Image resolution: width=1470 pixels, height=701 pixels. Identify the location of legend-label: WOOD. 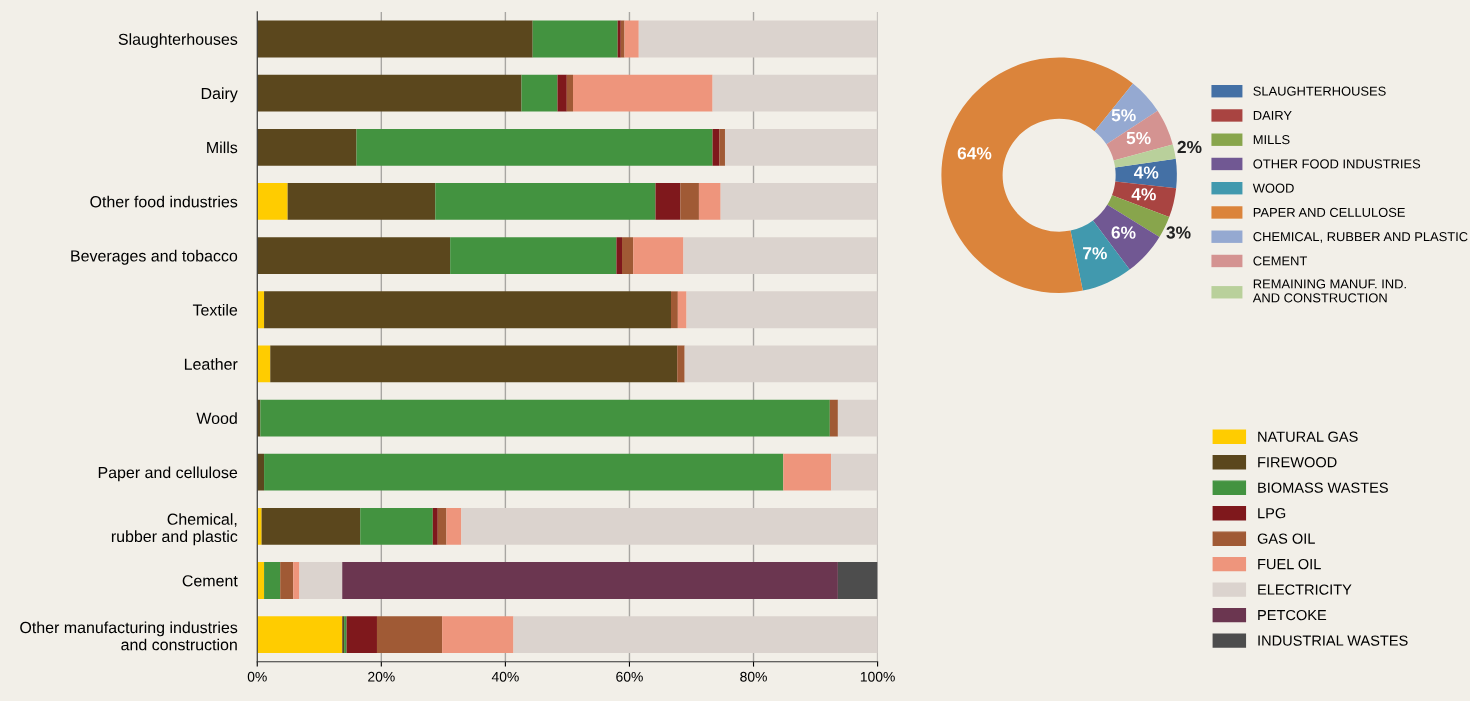
(1273, 188).